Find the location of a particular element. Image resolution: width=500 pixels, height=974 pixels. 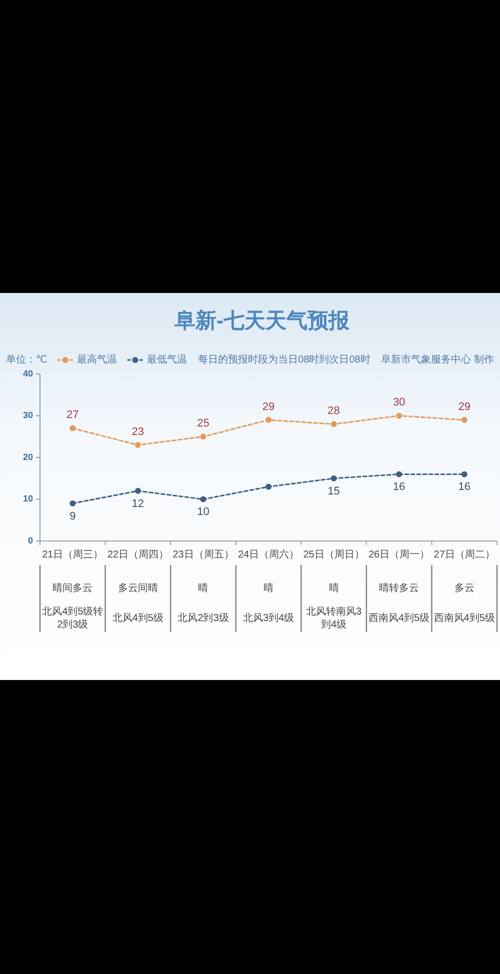

legend-item: 最高气温 is located at coordinates (87, 360).